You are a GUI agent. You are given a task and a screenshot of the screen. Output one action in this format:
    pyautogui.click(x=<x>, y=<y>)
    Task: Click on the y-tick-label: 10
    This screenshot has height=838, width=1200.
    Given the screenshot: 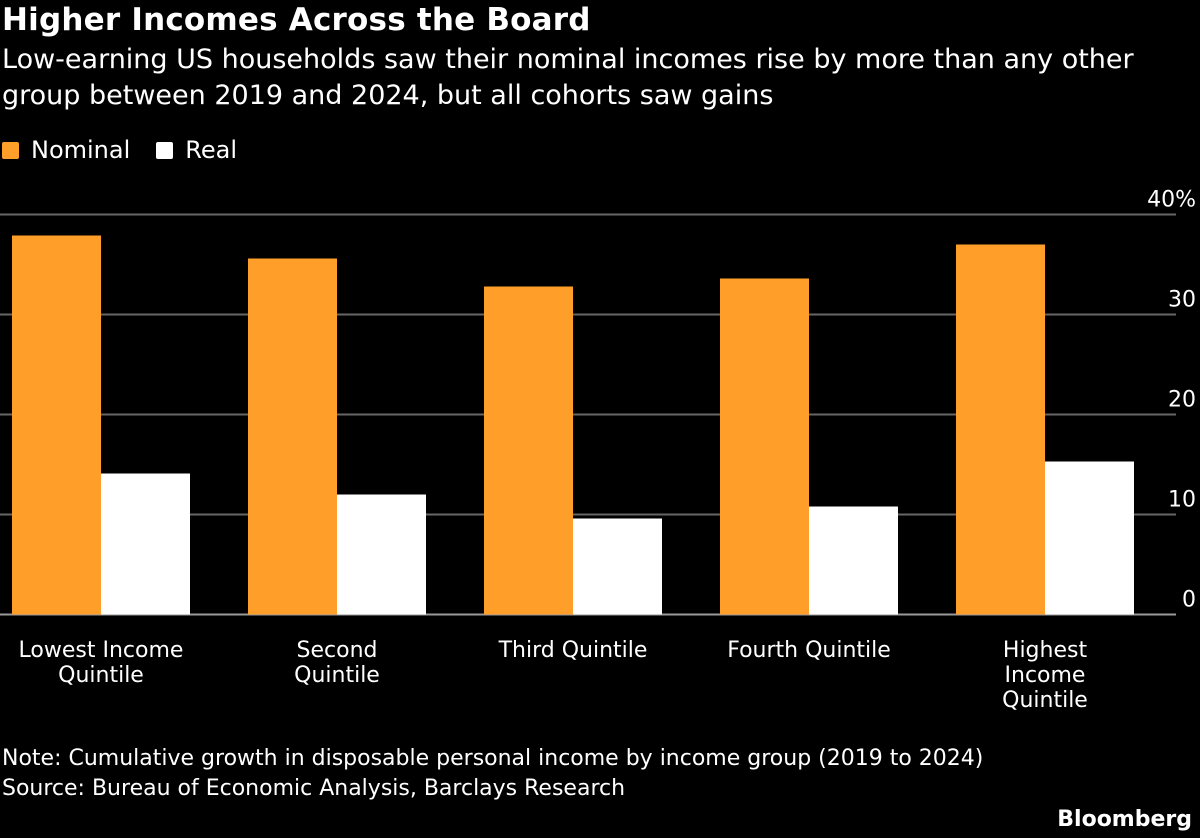 What is the action you would take?
    pyautogui.click(x=1182, y=500)
    